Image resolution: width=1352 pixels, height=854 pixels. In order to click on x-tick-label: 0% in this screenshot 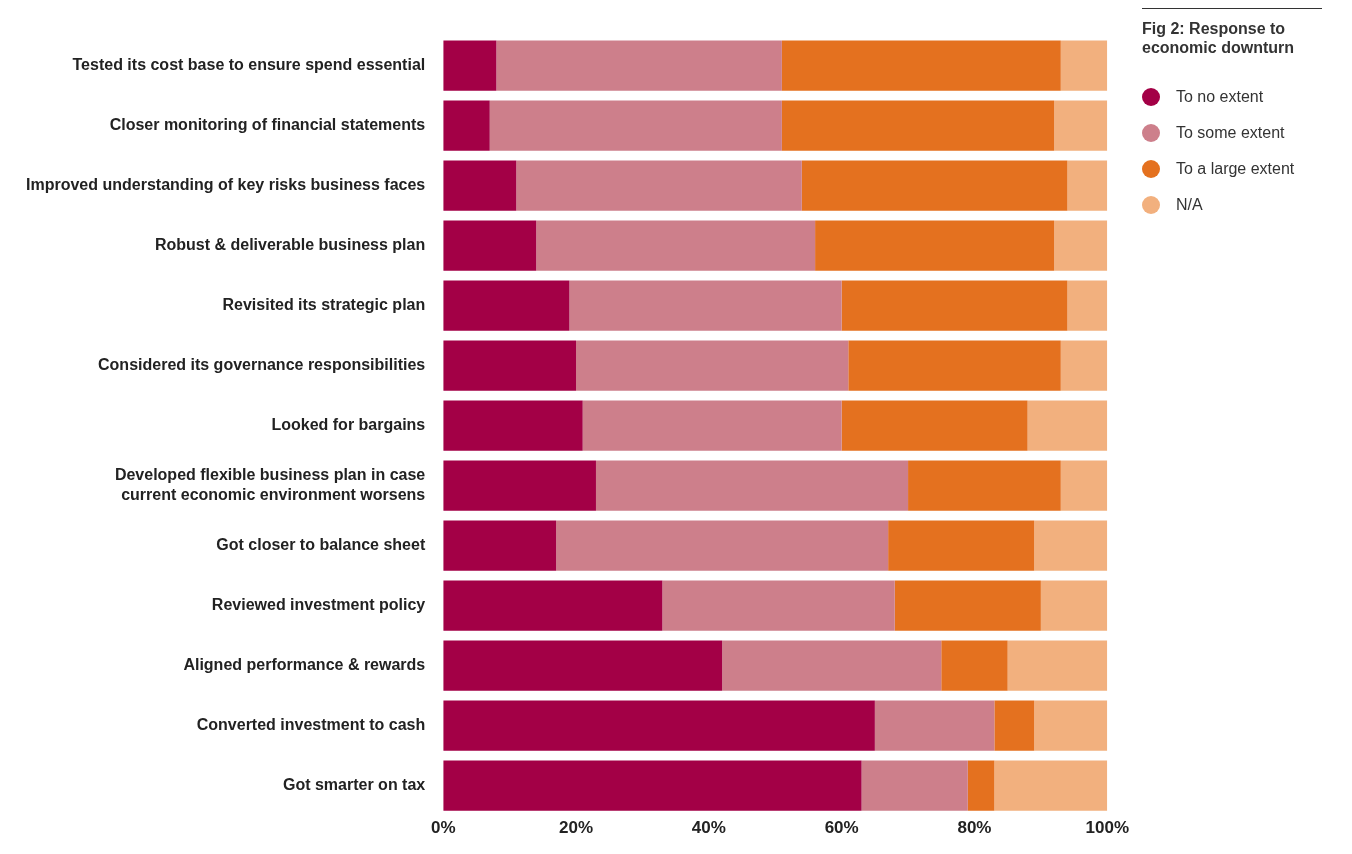, I will do `click(443, 828)`.